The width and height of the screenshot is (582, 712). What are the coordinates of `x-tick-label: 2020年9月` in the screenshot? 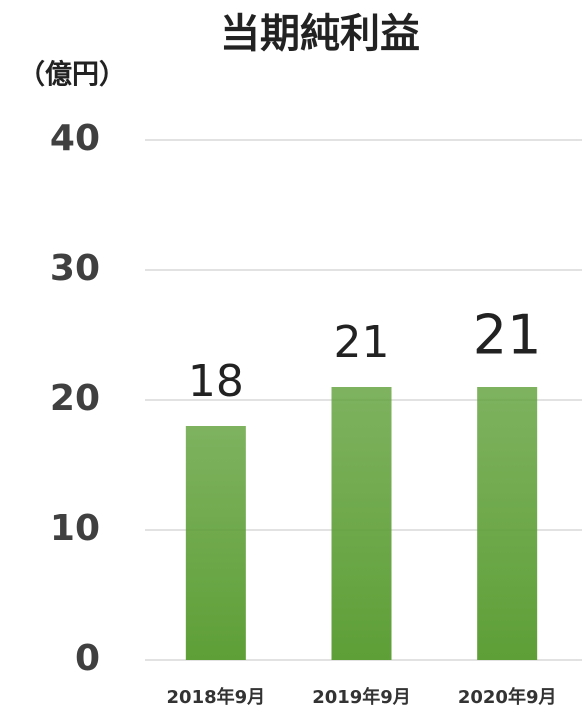 It's located at (507, 697).